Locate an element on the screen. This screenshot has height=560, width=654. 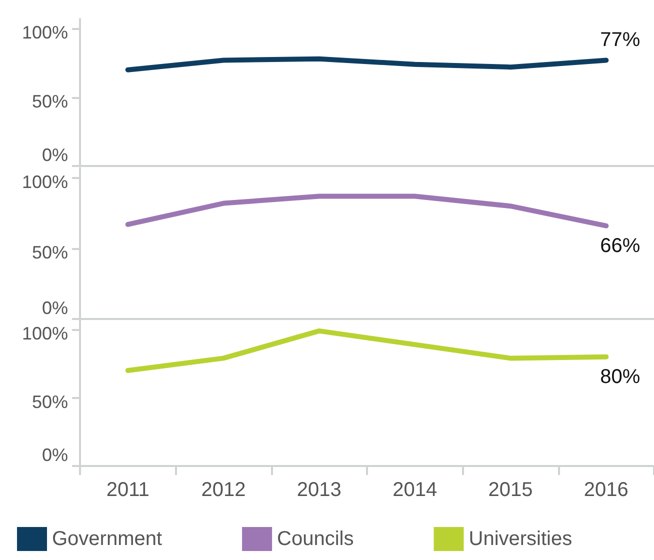
data-label: 80% is located at coordinates (620, 377).